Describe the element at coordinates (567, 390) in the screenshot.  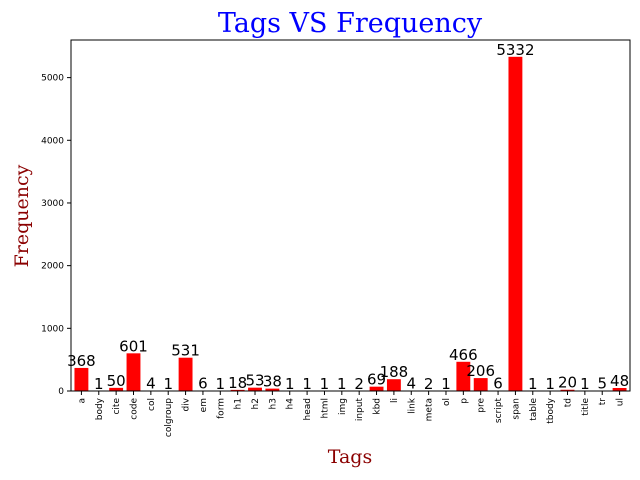
I see `bar-td` at that location.